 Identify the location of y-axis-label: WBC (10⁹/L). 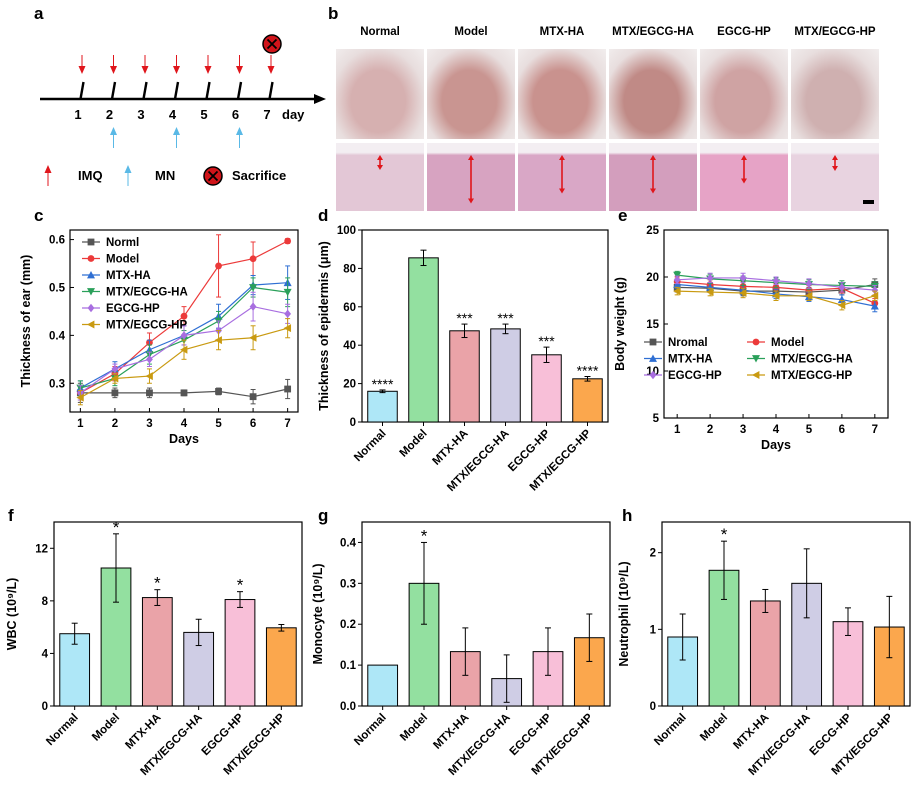
(12, 614).